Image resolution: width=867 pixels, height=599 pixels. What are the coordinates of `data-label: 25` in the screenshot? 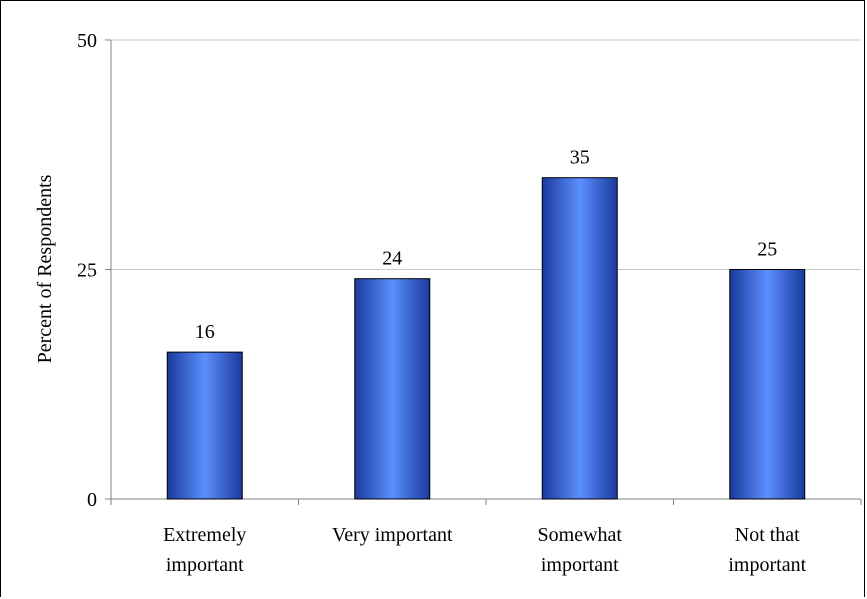 It's located at (767, 250).